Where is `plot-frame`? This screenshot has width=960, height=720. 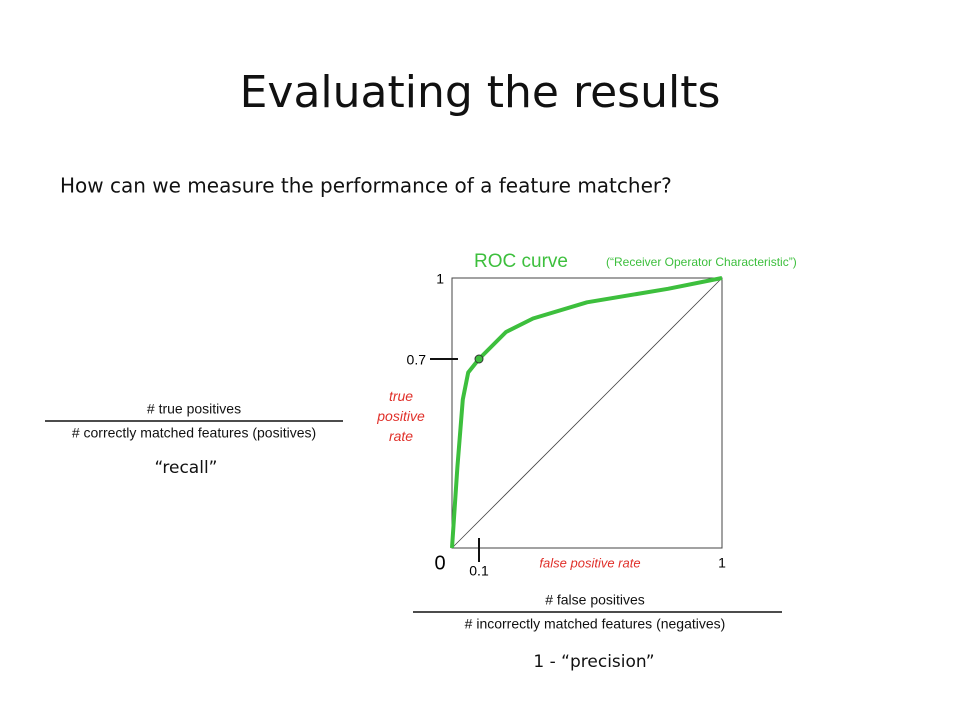 plot-frame is located at coordinates (587, 413).